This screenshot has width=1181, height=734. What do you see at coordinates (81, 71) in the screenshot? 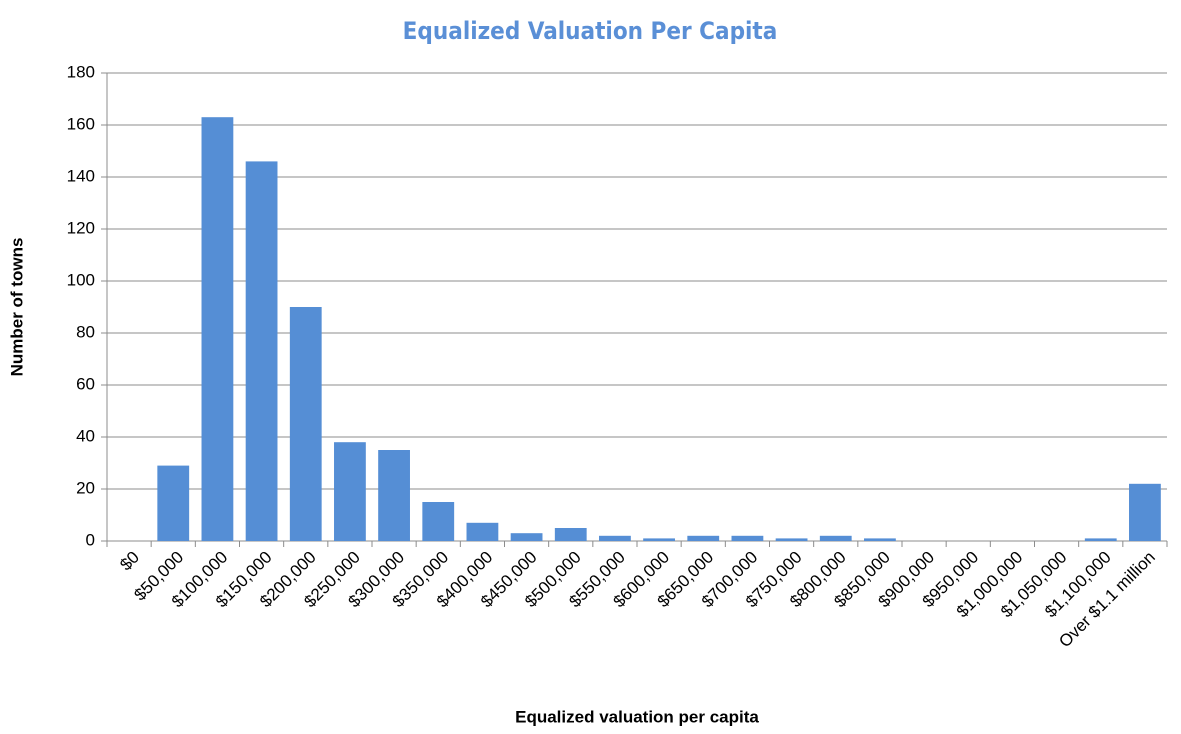
I see `y-tick-label: 180` at bounding box center [81, 71].